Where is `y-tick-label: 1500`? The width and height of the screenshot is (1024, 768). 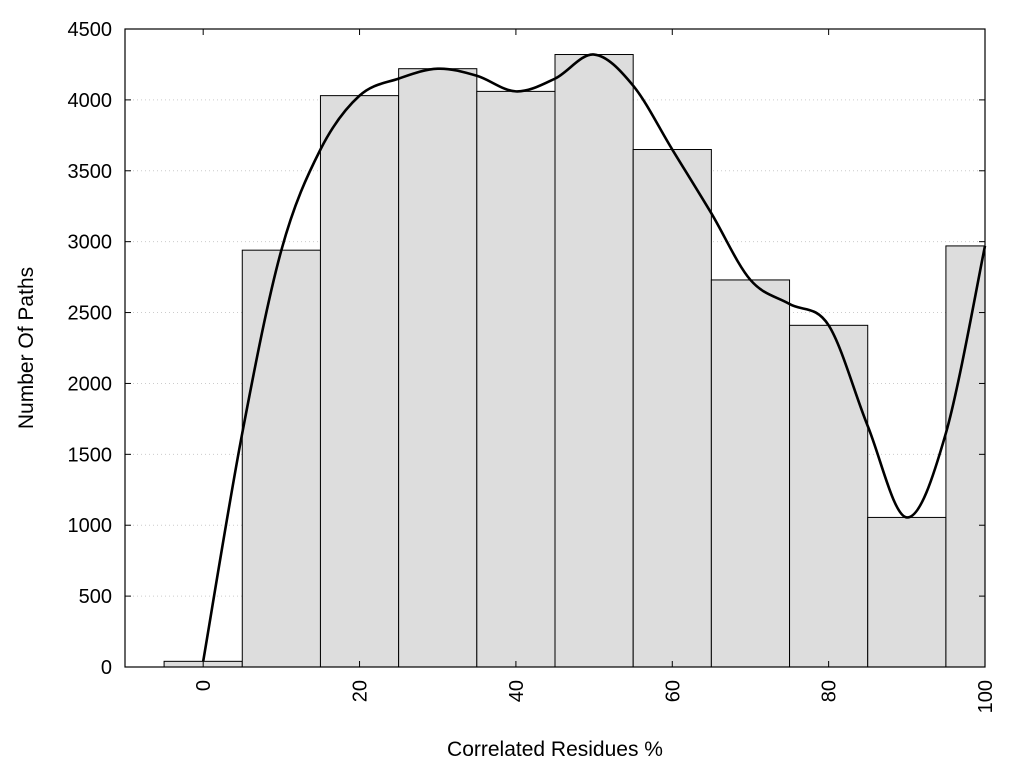
y-tick-label: 1500 is located at coordinates (90, 455).